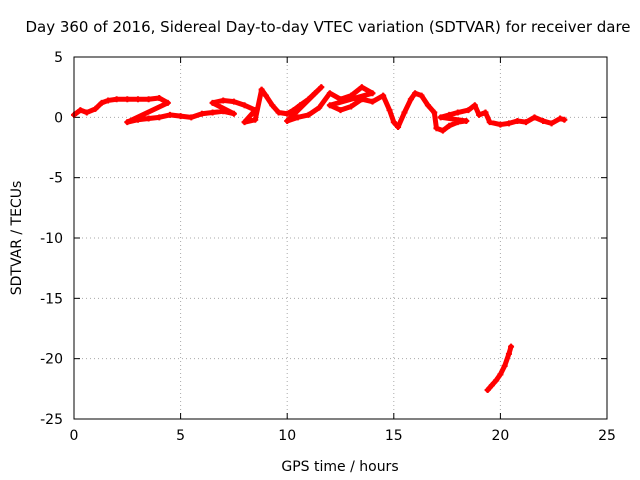  I want to click on x-tick-label: 25, so click(607, 436).